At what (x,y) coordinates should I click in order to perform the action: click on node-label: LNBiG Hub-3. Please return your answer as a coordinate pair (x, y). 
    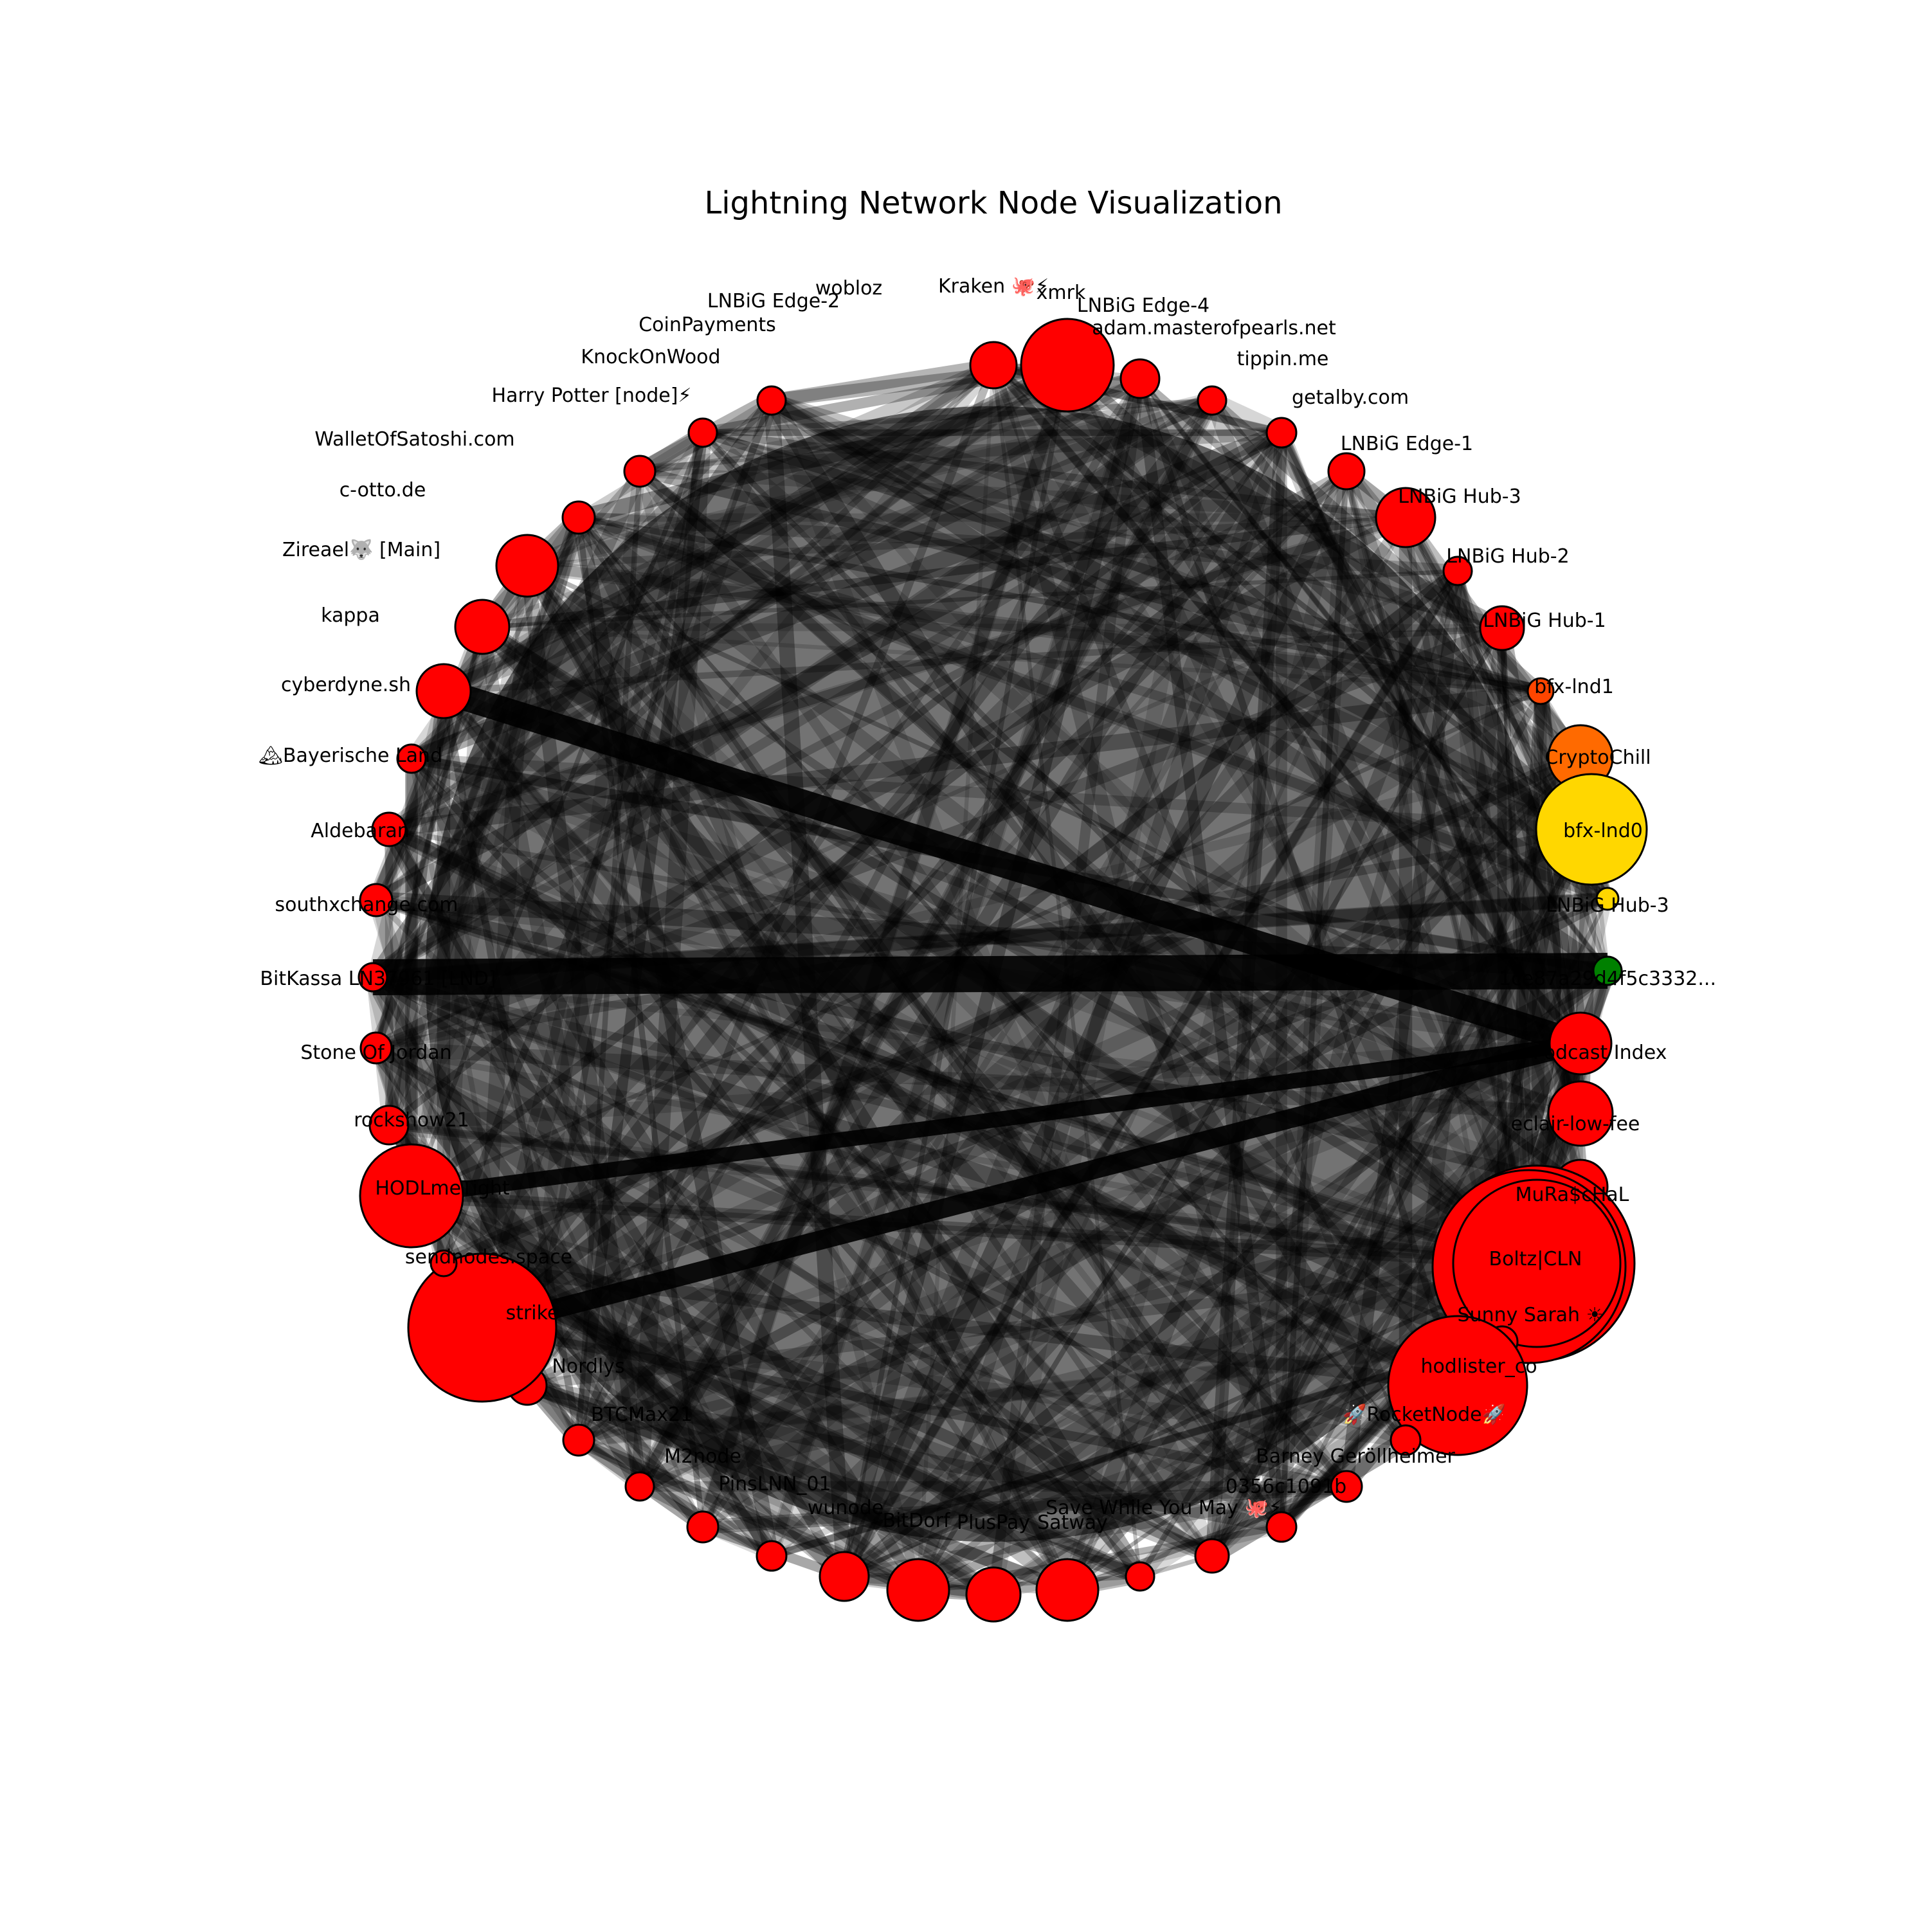
    Looking at the image, I should click on (1607, 905).